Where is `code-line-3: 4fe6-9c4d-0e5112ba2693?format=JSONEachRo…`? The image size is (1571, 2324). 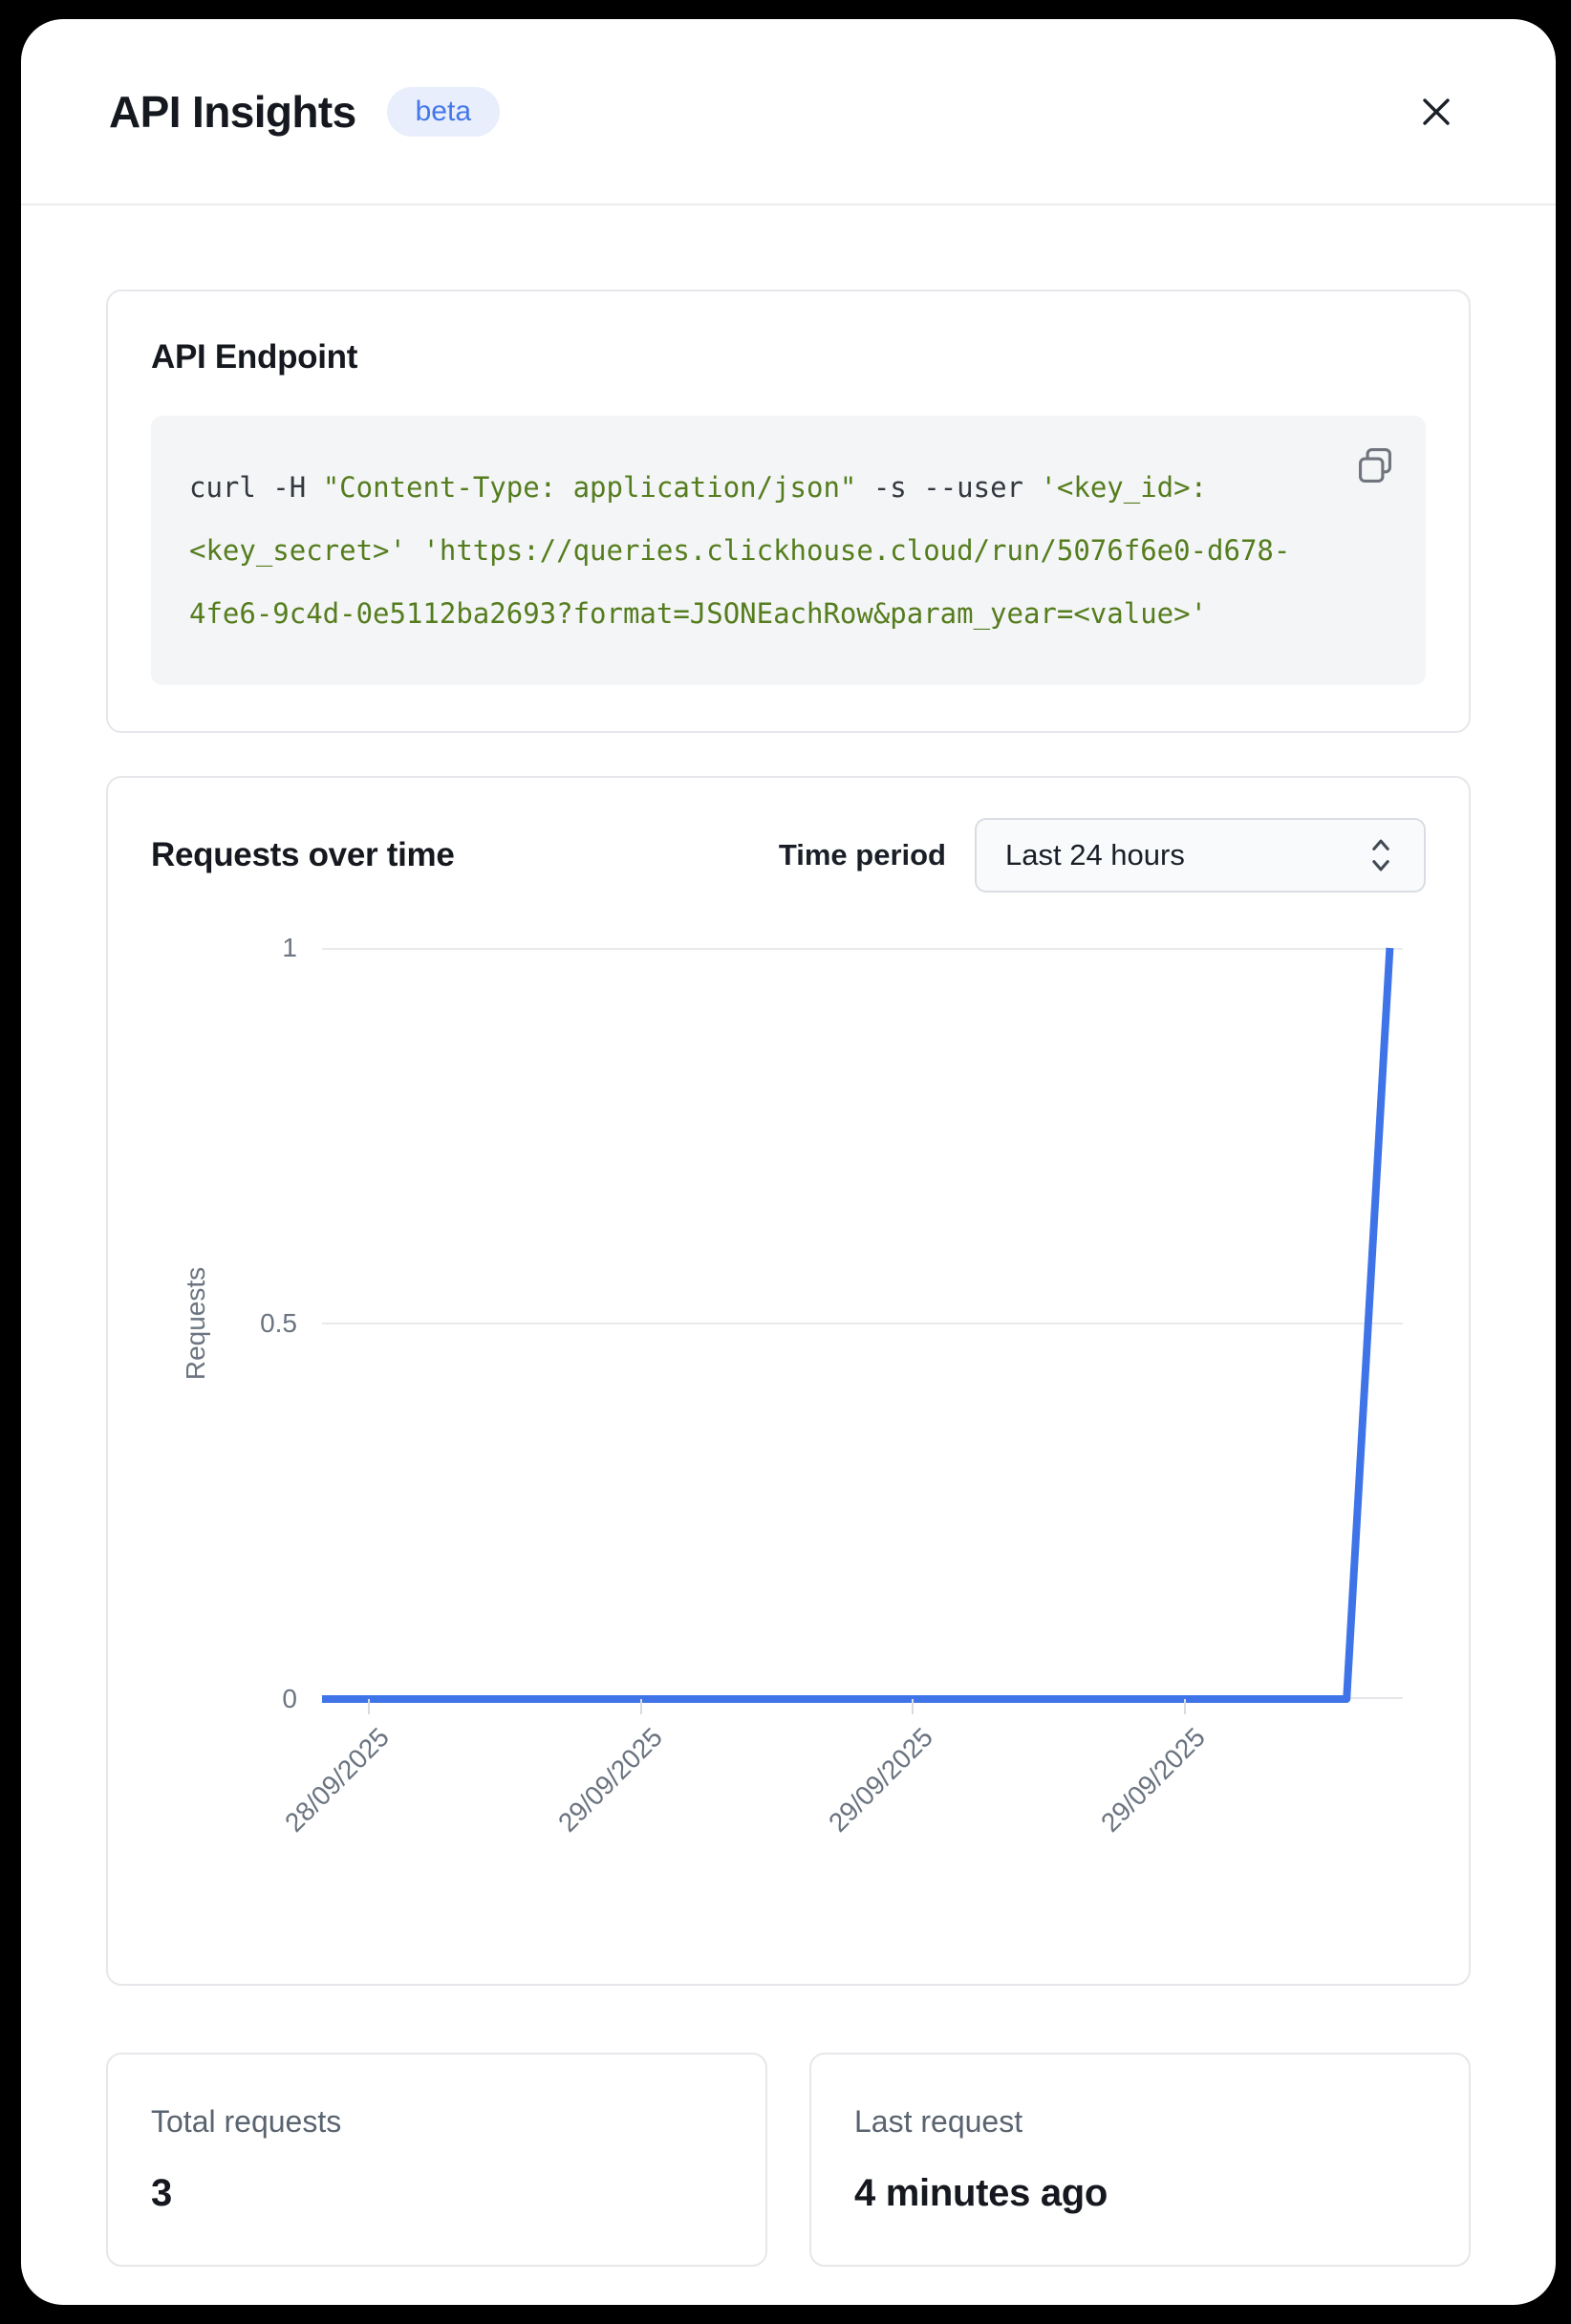 code-line-3: 4fe6-9c4d-0e5112ba2693?format=JSONEachRo… is located at coordinates (762, 613).